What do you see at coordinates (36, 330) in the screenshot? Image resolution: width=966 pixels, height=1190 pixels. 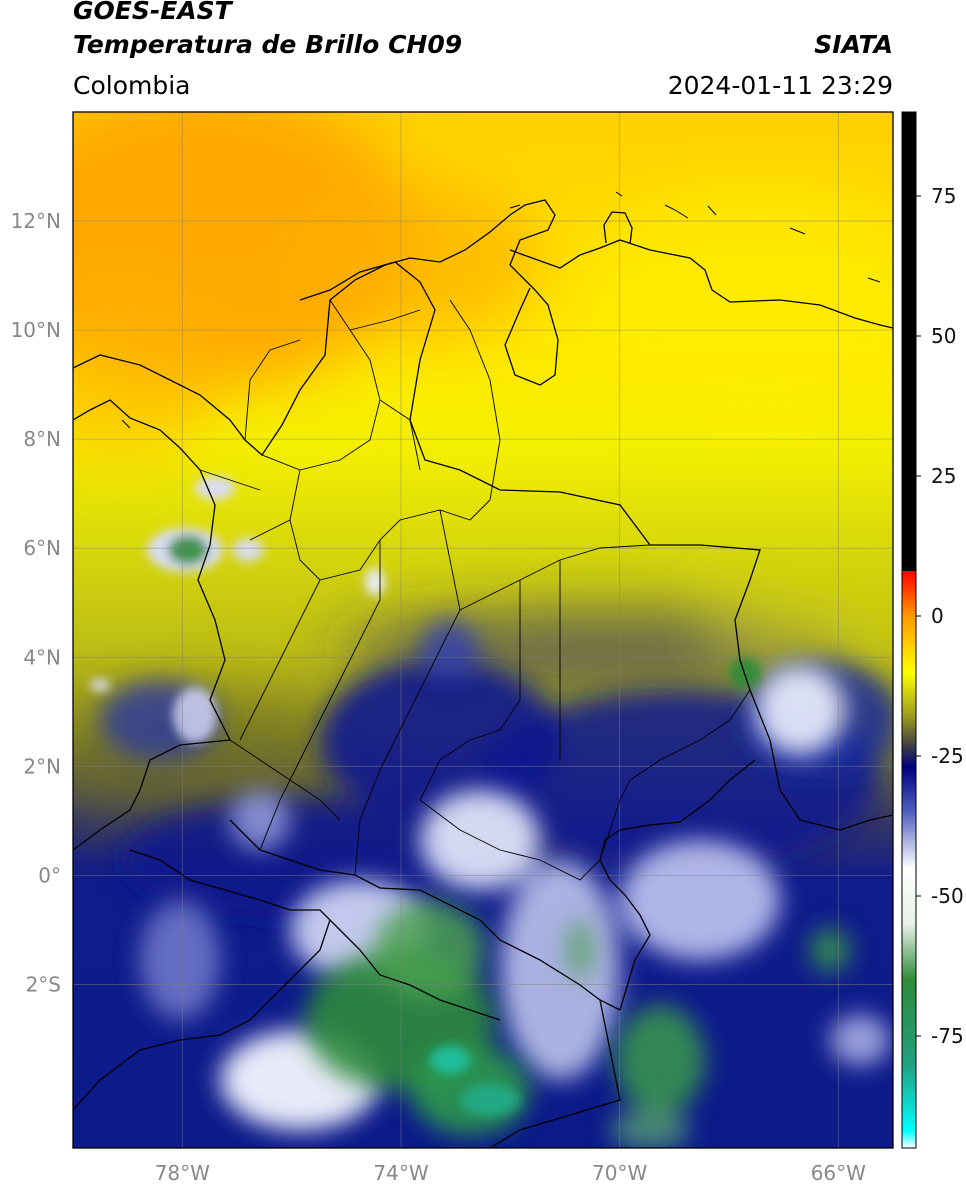 I see `lat-tick-label: 10°N` at bounding box center [36, 330].